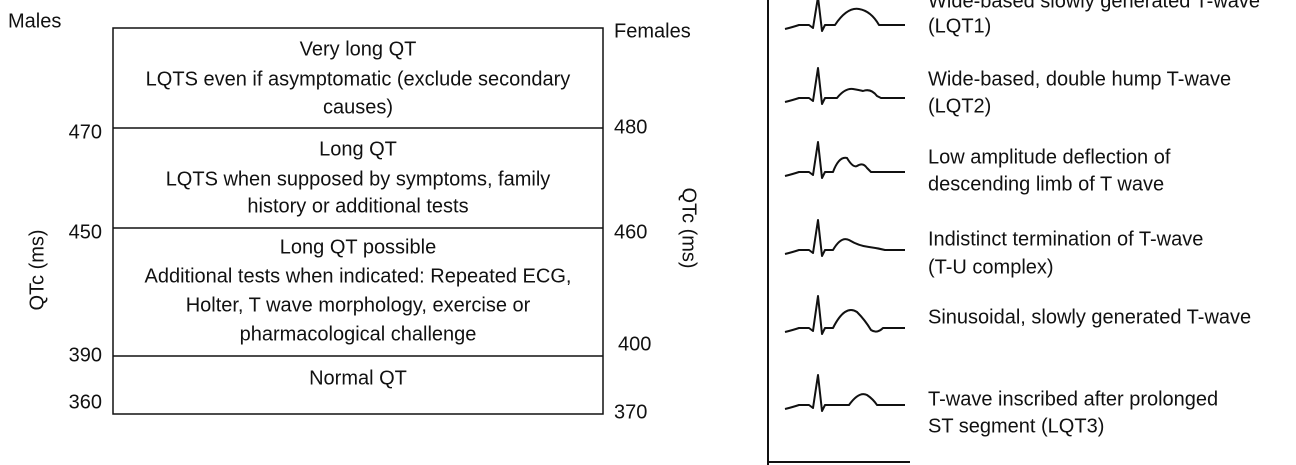 This screenshot has width=1296, height=465. What do you see at coordinates (85, 232) in the screenshot?
I see `male-tick: 450` at bounding box center [85, 232].